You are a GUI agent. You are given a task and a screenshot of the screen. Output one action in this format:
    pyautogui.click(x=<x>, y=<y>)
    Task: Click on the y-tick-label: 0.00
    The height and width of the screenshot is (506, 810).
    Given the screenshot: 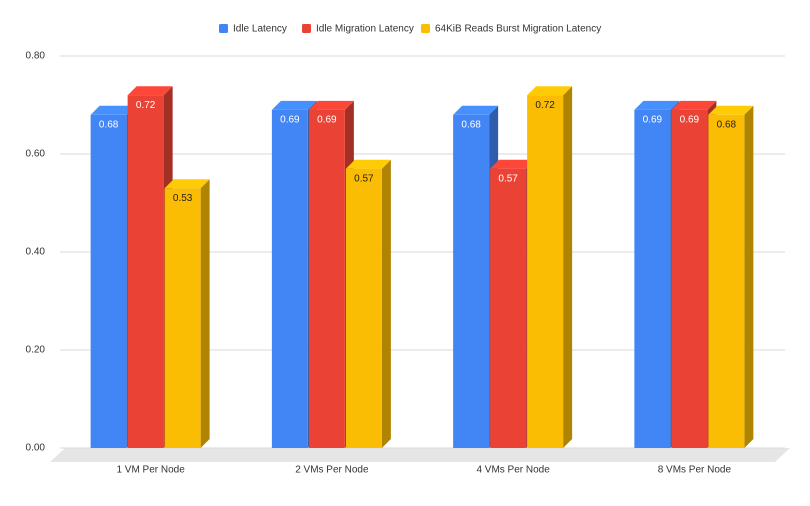 What is the action you would take?
    pyautogui.click(x=36, y=448)
    